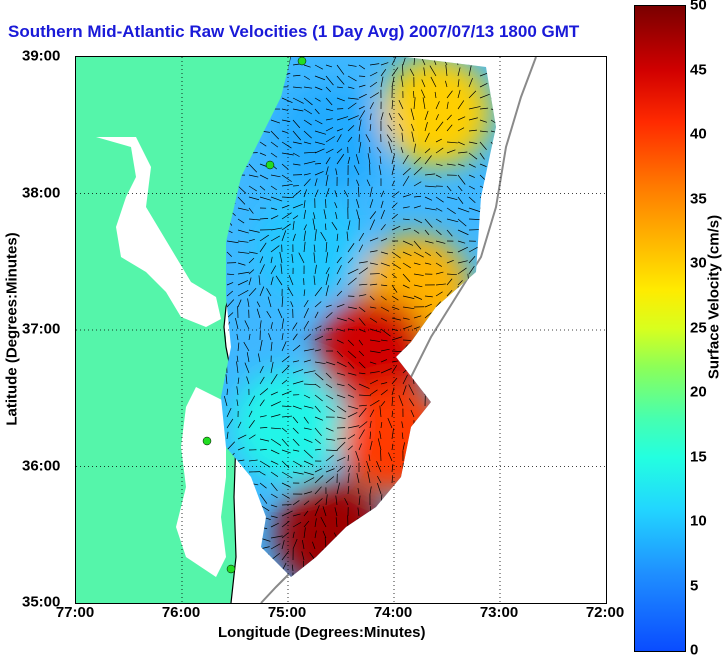  I want to click on station-markers, so click(254, 315).